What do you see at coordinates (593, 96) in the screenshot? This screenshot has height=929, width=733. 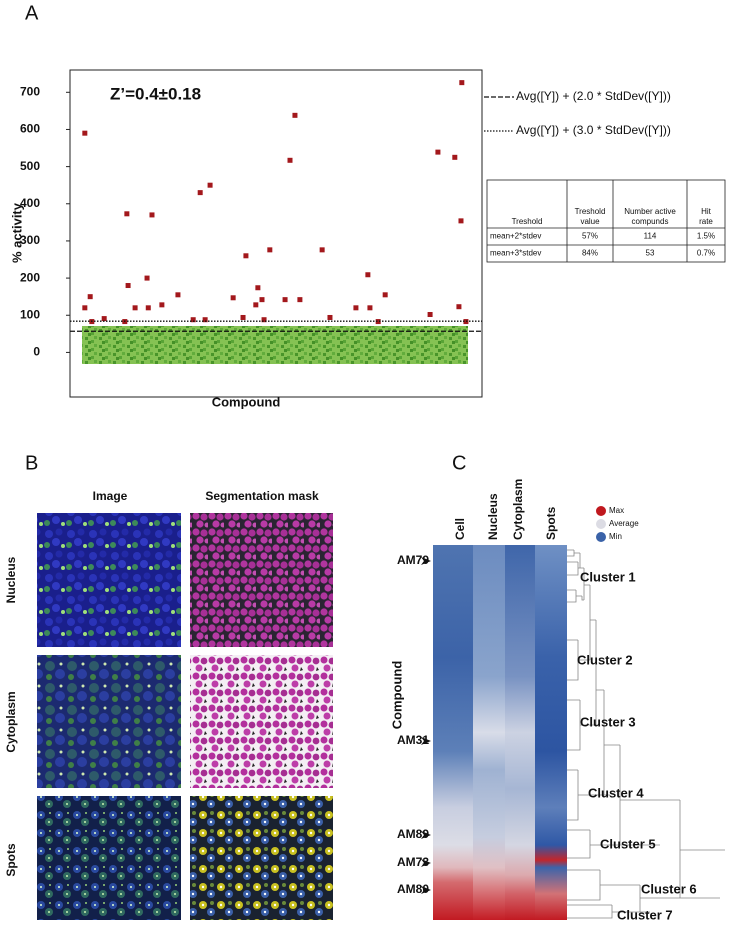 I see `threshold-label: Avg([Y]) + (2.0 * StdDev([Y]))` at bounding box center [593, 96].